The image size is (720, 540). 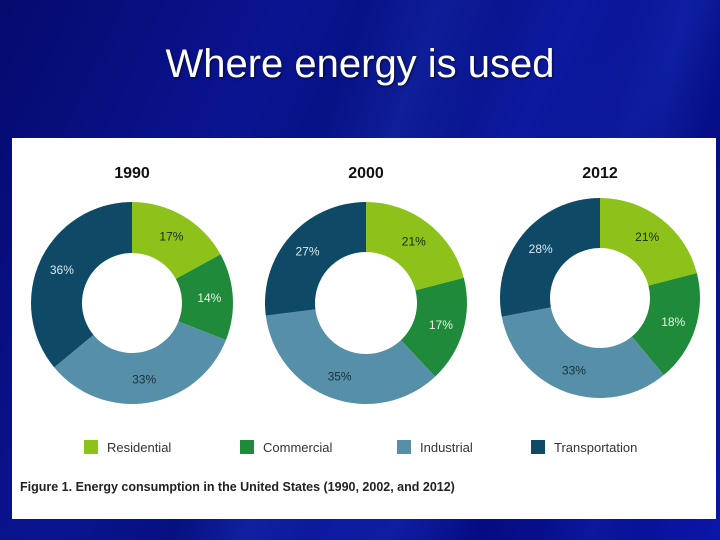 What do you see at coordinates (62, 270) in the screenshot?
I see `donut-percent-label: 36%` at bounding box center [62, 270].